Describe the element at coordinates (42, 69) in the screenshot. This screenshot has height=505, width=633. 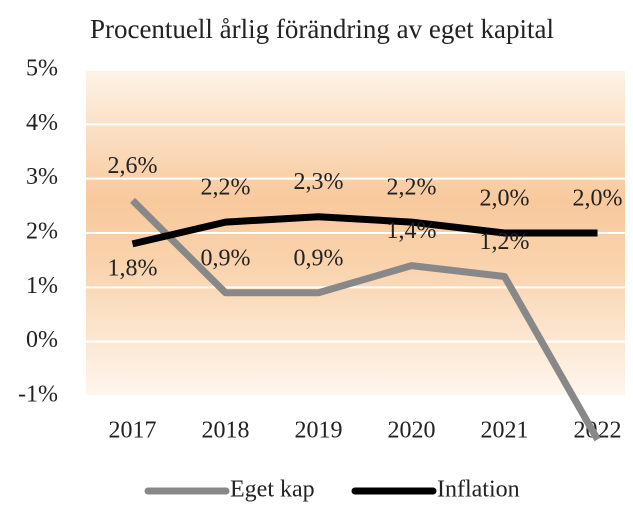
I see `y-tick-label: 5%` at that location.